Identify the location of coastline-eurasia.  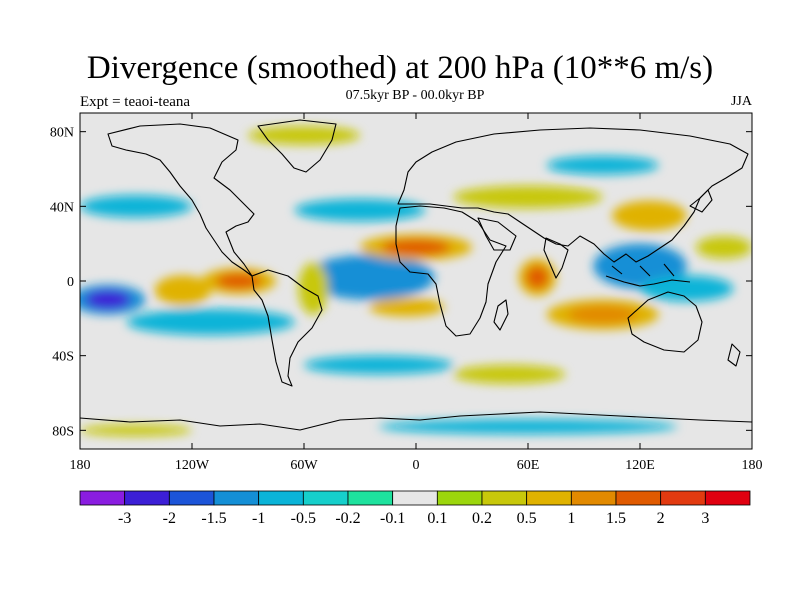
(573, 195).